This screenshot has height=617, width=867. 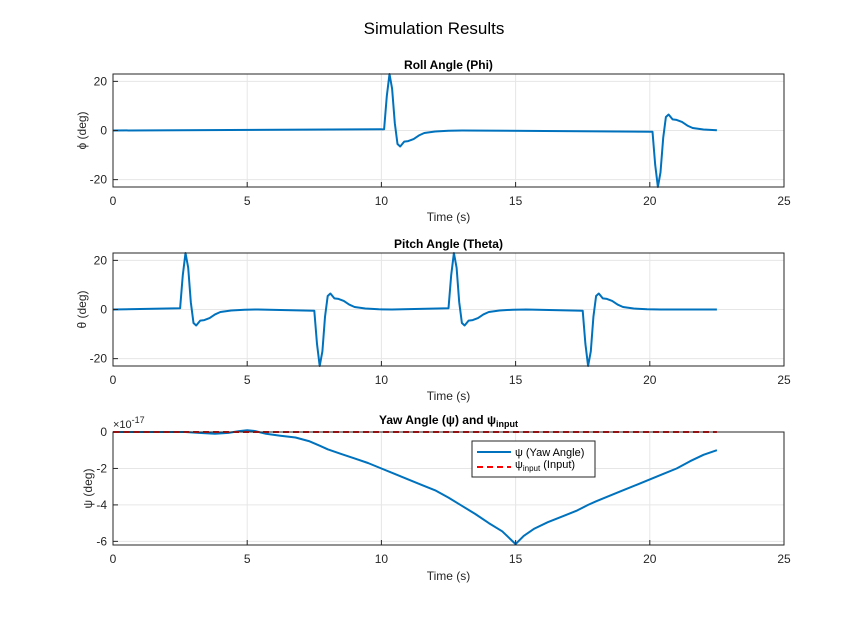 I want to click on yaw-angle-x-tick-label-1: 5, so click(x=247, y=559).